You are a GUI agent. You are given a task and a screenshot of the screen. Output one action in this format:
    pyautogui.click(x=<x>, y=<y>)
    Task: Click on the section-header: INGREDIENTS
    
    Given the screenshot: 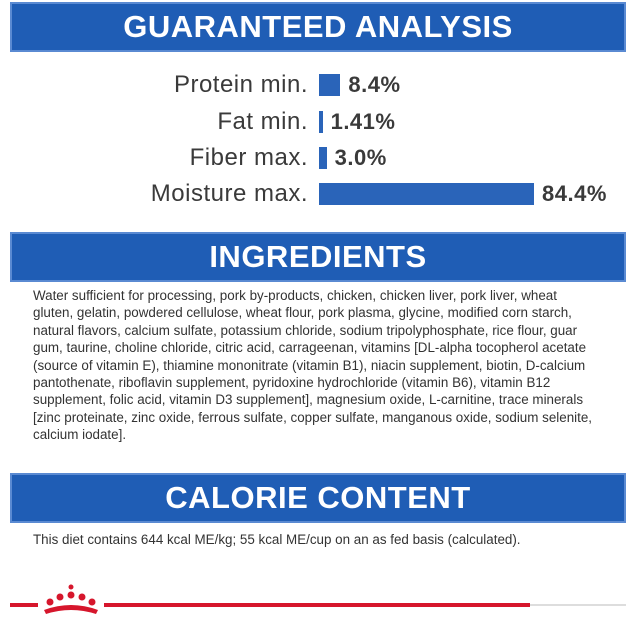 What is the action you would take?
    pyautogui.click(x=318, y=257)
    